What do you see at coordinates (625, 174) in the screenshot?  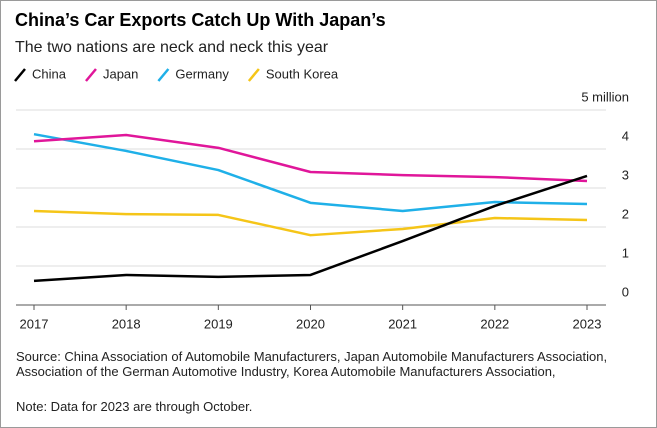 I see `y-tick-label: 3` at bounding box center [625, 174].